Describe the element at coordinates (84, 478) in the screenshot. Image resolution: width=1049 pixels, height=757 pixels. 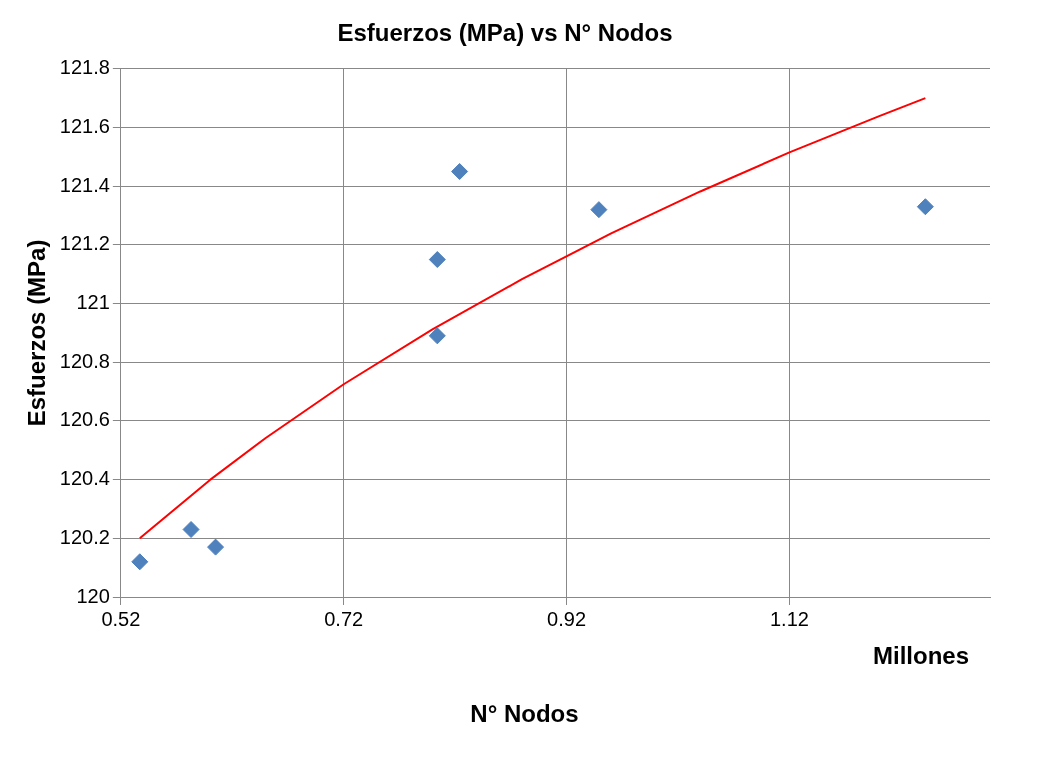
I see `y-tick-label: 120.4` at that location.